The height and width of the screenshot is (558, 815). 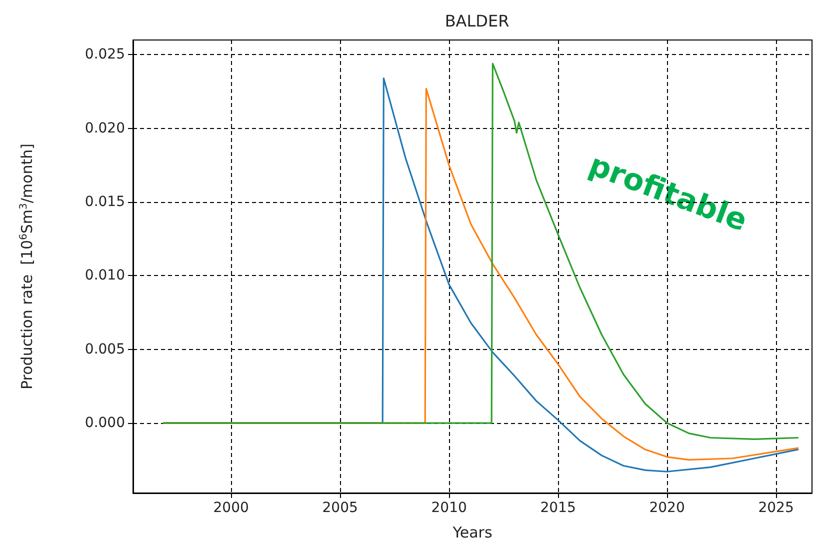 I want to click on x-axis-title: Years, so click(x=472, y=533).